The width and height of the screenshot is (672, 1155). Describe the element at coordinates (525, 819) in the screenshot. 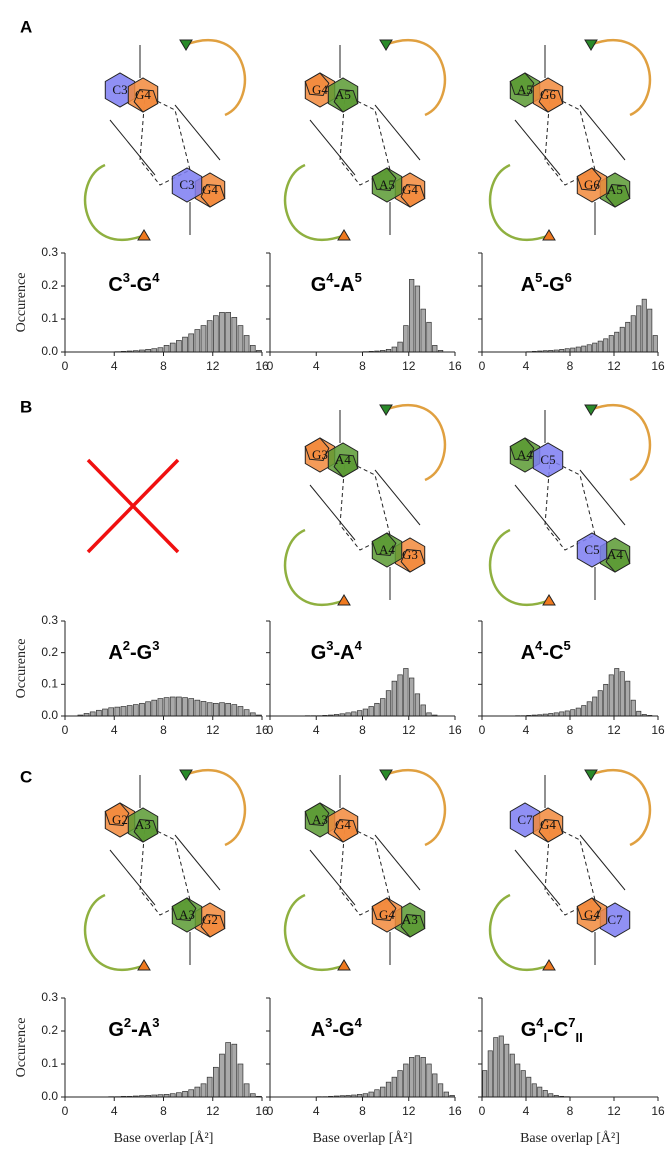

I see `base-label: C7` at that location.